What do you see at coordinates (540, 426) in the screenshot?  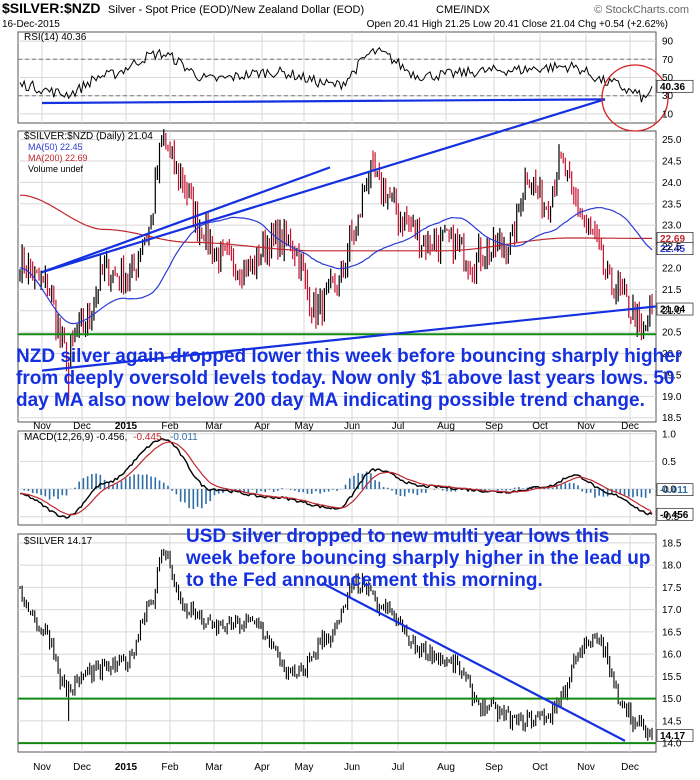 I see `month-label-mid: Oct` at bounding box center [540, 426].